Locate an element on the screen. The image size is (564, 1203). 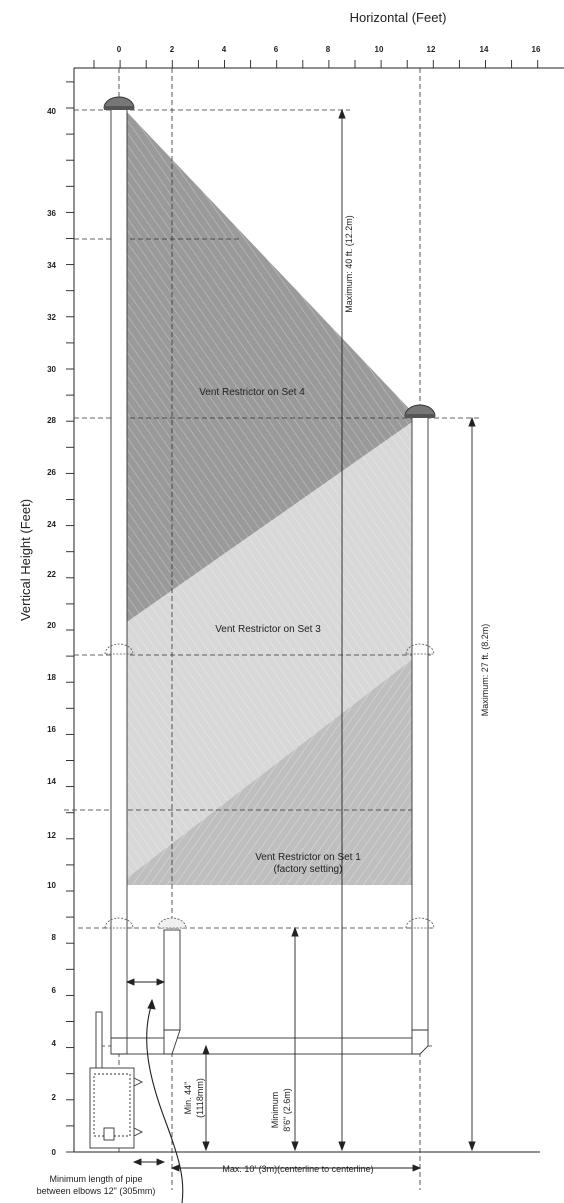
label-max-27: Maximum: 27 ft. (8.2m) is located at coordinates (485, 670).